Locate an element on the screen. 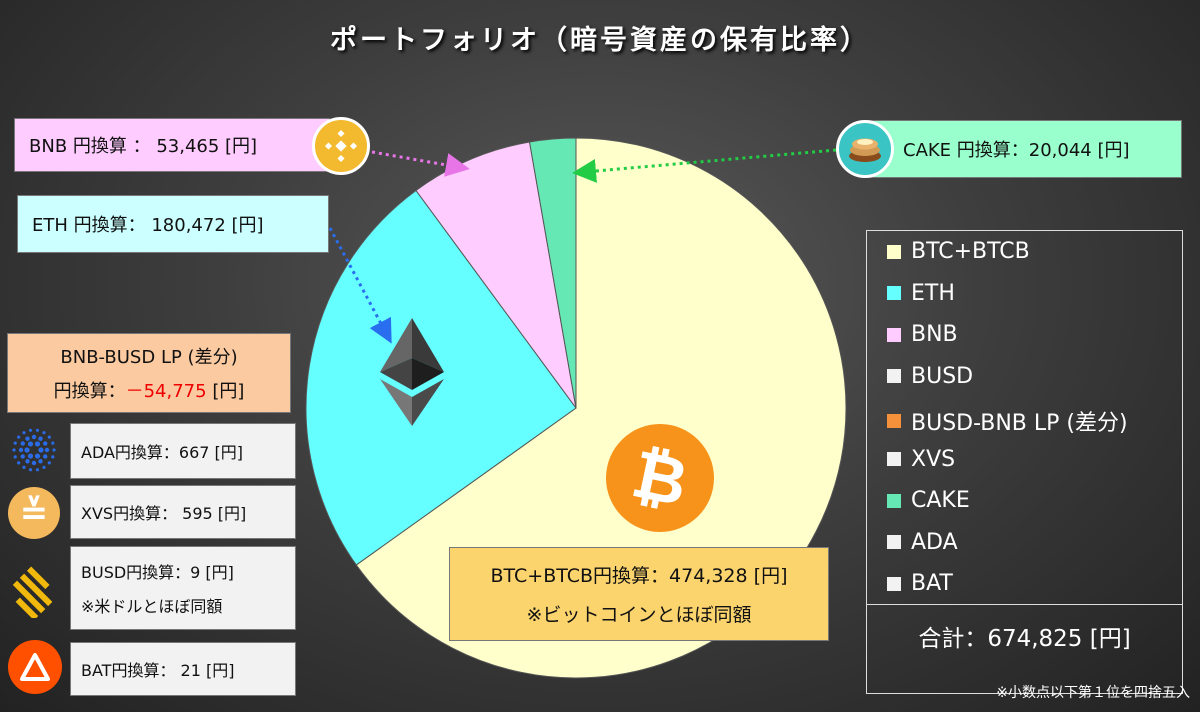 Image resolution: width=1200 pixels, height=712 pixels. pie-slice-eth is located at coordinates (441, 377).